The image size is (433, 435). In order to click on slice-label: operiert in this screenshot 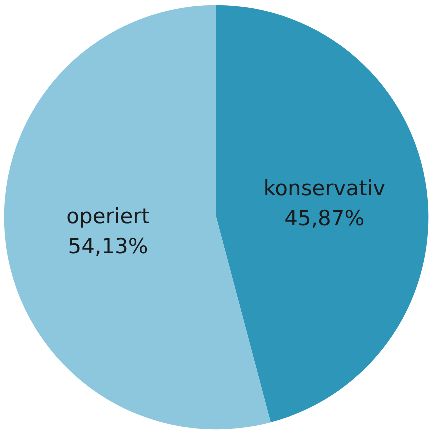, I will do `click(108, 216)`.